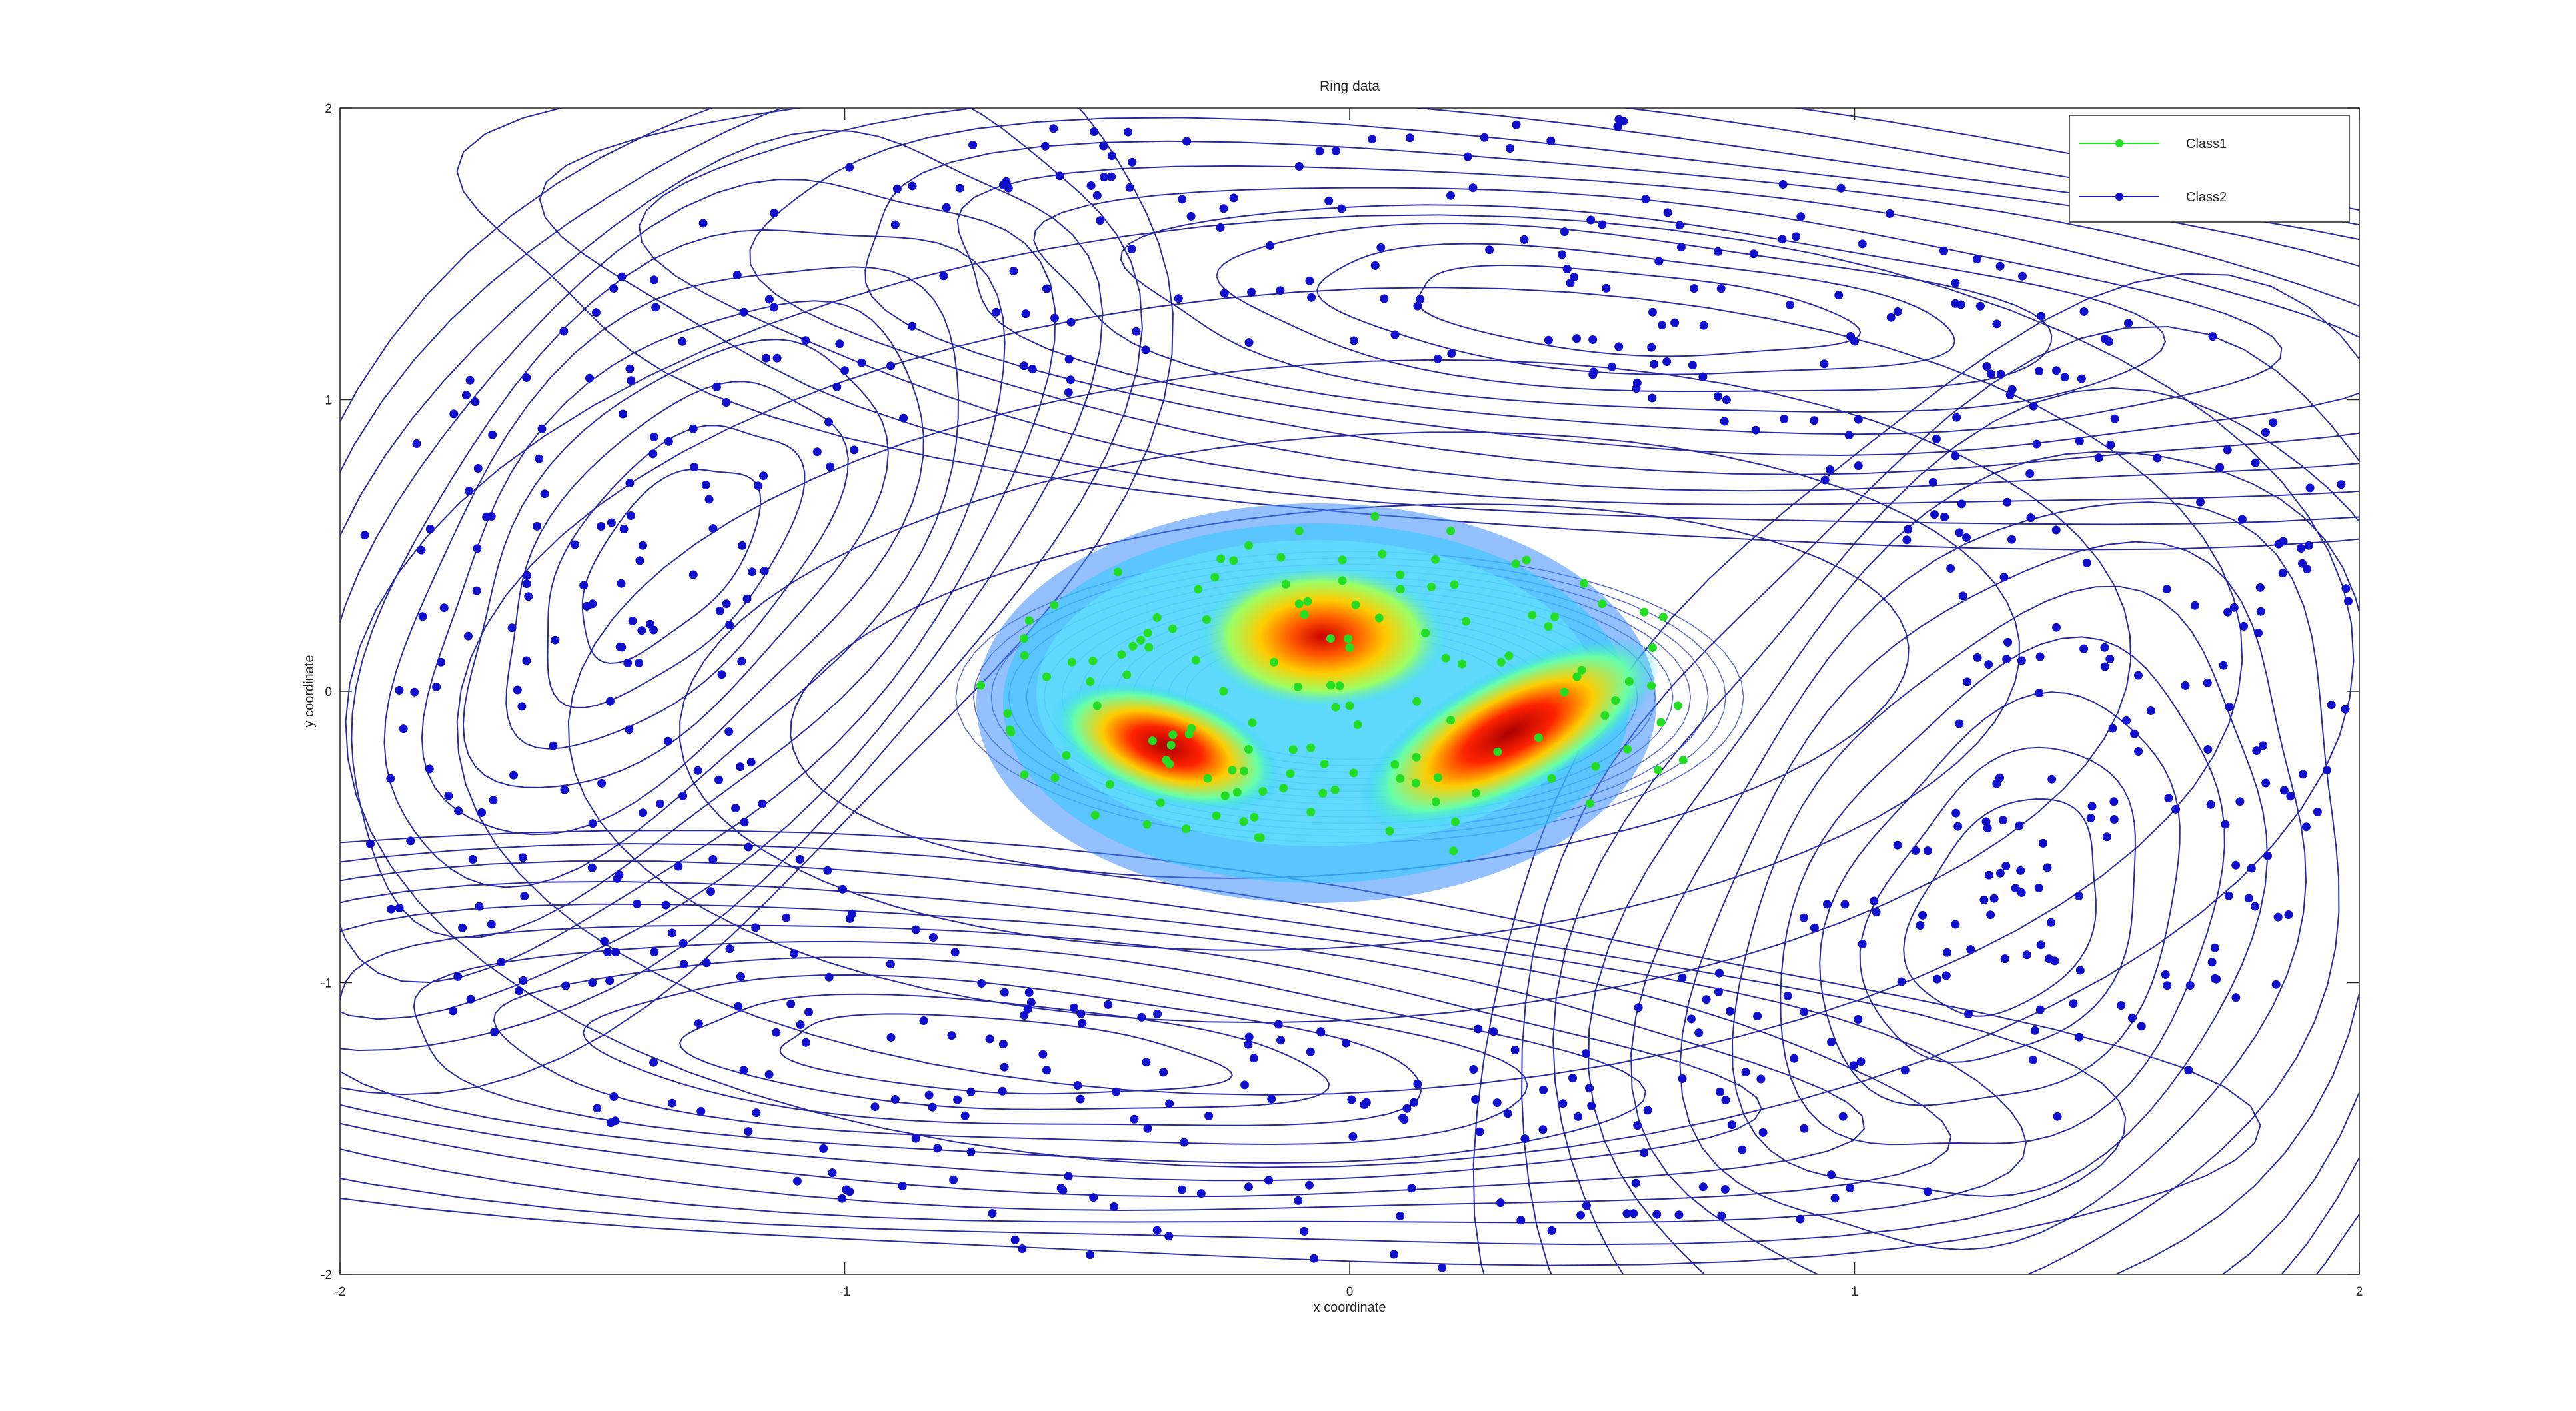 The image size is (2576, 1411). Describe the element at coordinates (1318, 703) in the screenshot. I see `inner-filled-contours` at that location.